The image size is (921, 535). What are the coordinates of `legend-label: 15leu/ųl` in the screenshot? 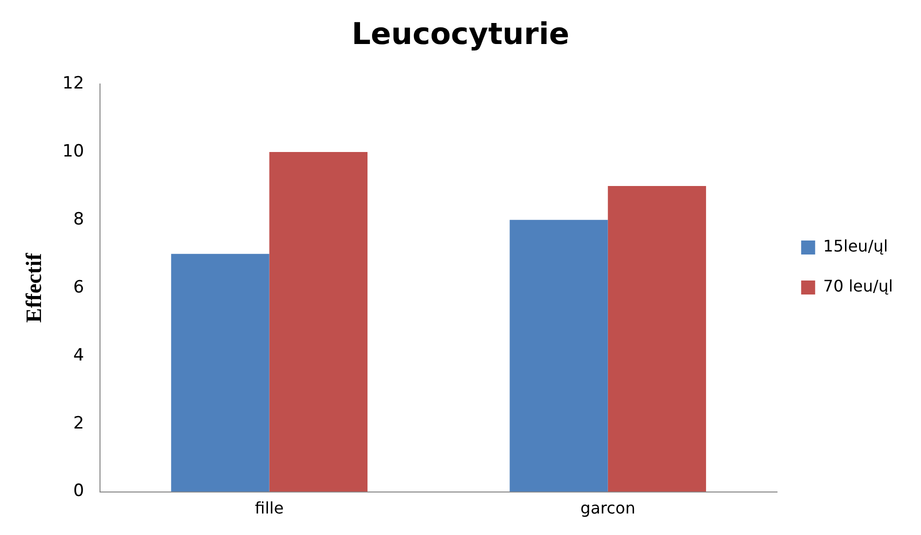 It's located at (855, 246).